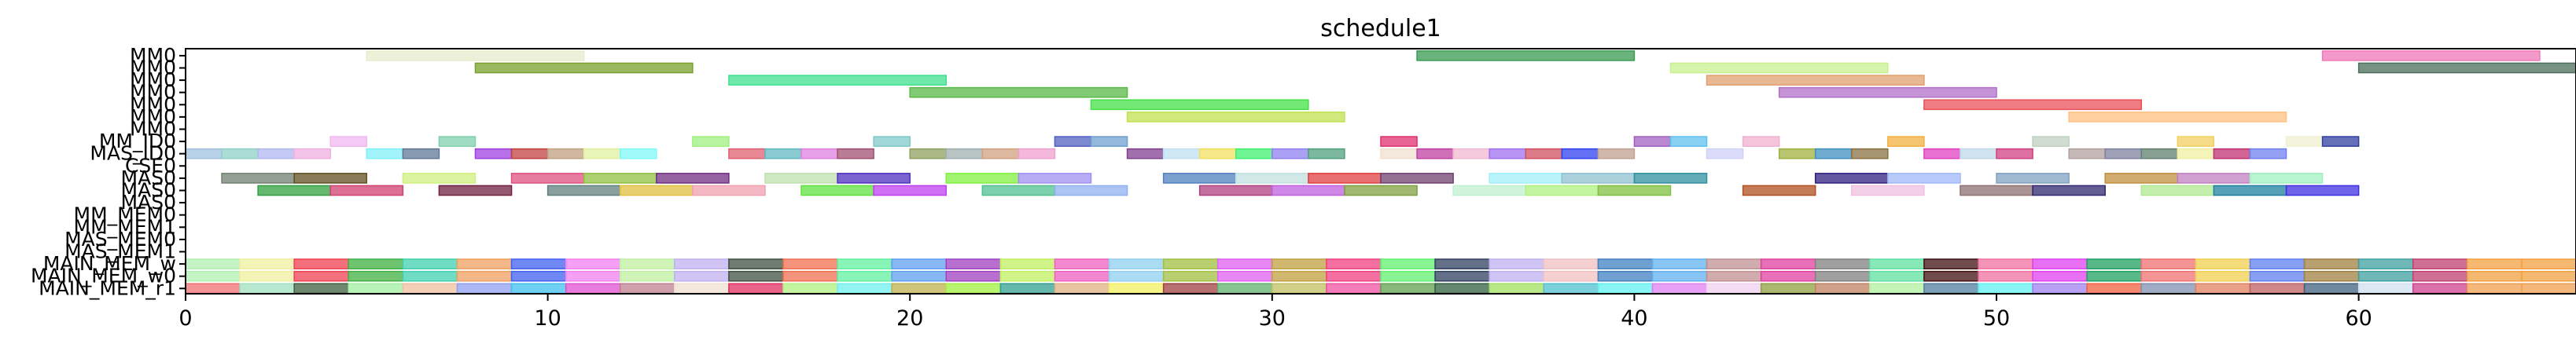  What do you see at coordinates (910, 318) in the screenshot?
I see `x-tick-label: 20` at bounding box center [910, 318].